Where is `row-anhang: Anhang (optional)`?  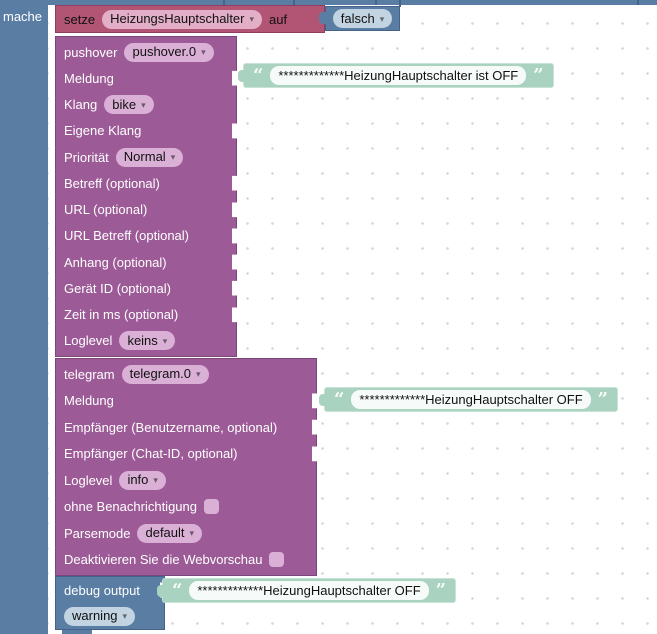 row-anhang: Anhang (optional) is located at coordinates (149, 262).